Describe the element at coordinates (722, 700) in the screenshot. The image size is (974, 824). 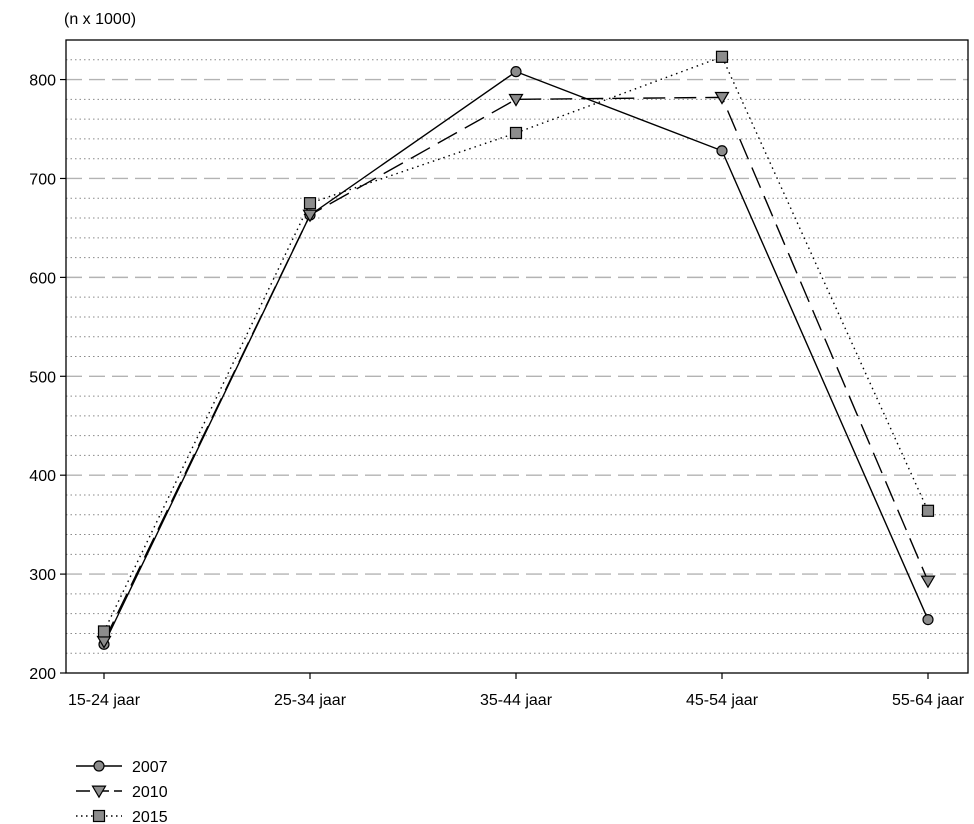
I see `x-tick-label: 45-54 jaar` at that location.